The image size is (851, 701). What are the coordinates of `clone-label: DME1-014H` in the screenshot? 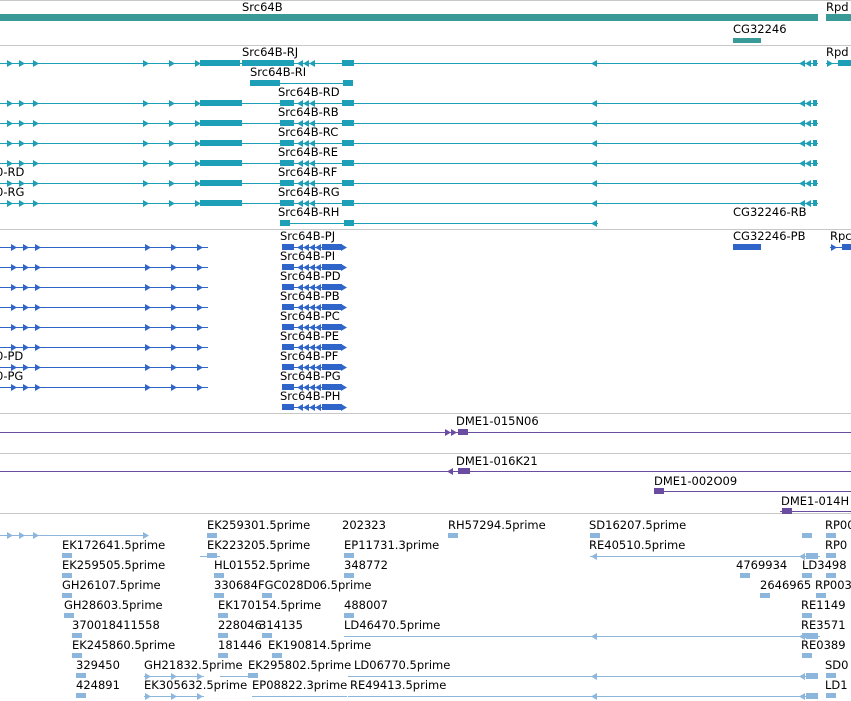 It's located at (815, 501).